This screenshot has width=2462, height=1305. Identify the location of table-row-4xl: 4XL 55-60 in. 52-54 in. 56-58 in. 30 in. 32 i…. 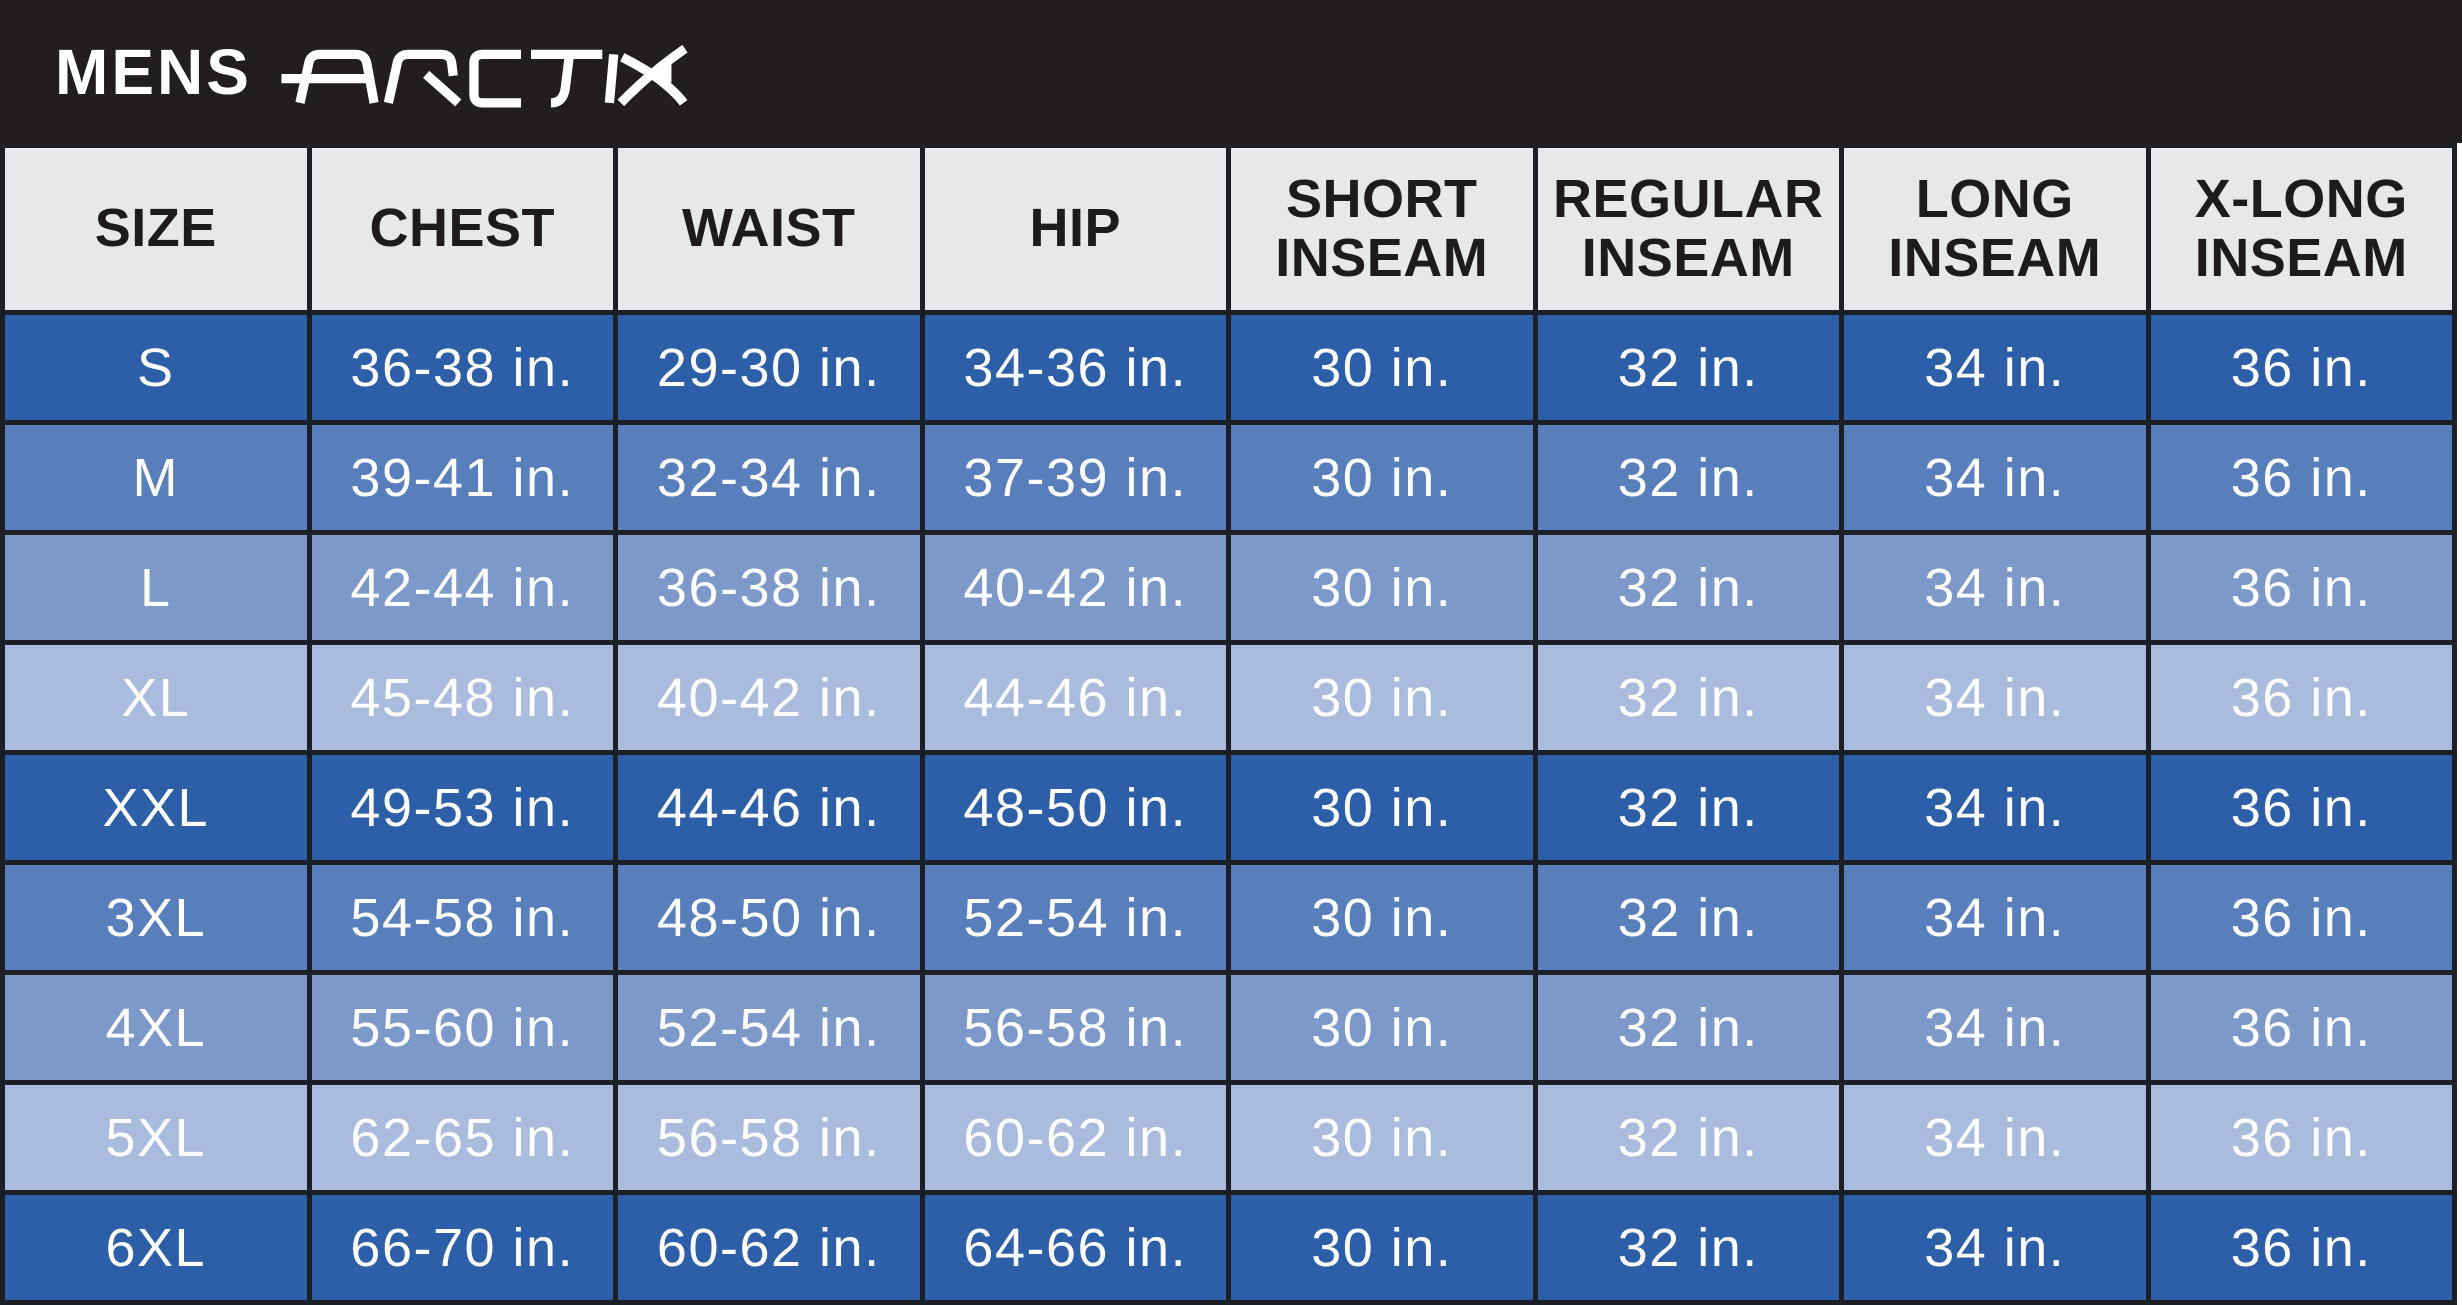
(1228, 1027).